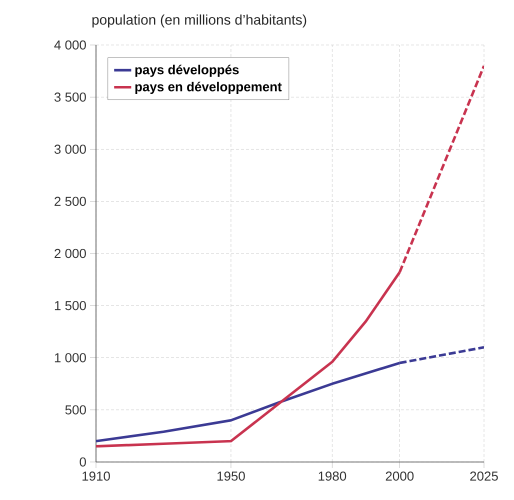 Image resolution: width=514 pixels, height=500 pixels. I want to click on legend-label: pays en développement, so click(208, 88).